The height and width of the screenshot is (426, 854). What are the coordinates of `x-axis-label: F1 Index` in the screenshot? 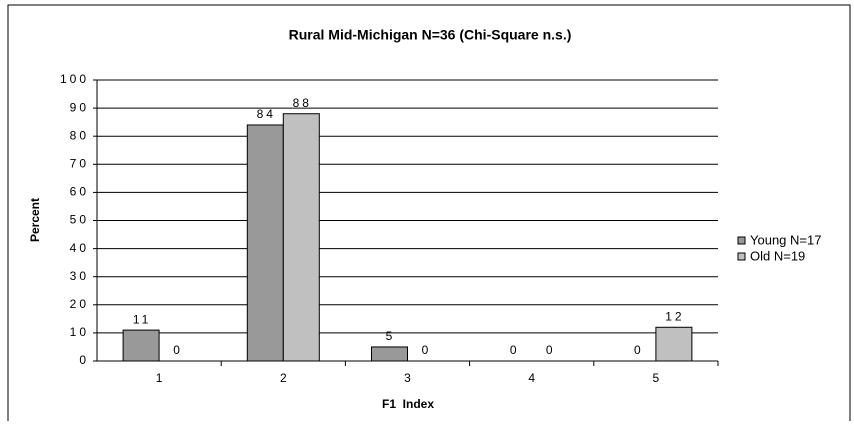 It's located at (408, 404).